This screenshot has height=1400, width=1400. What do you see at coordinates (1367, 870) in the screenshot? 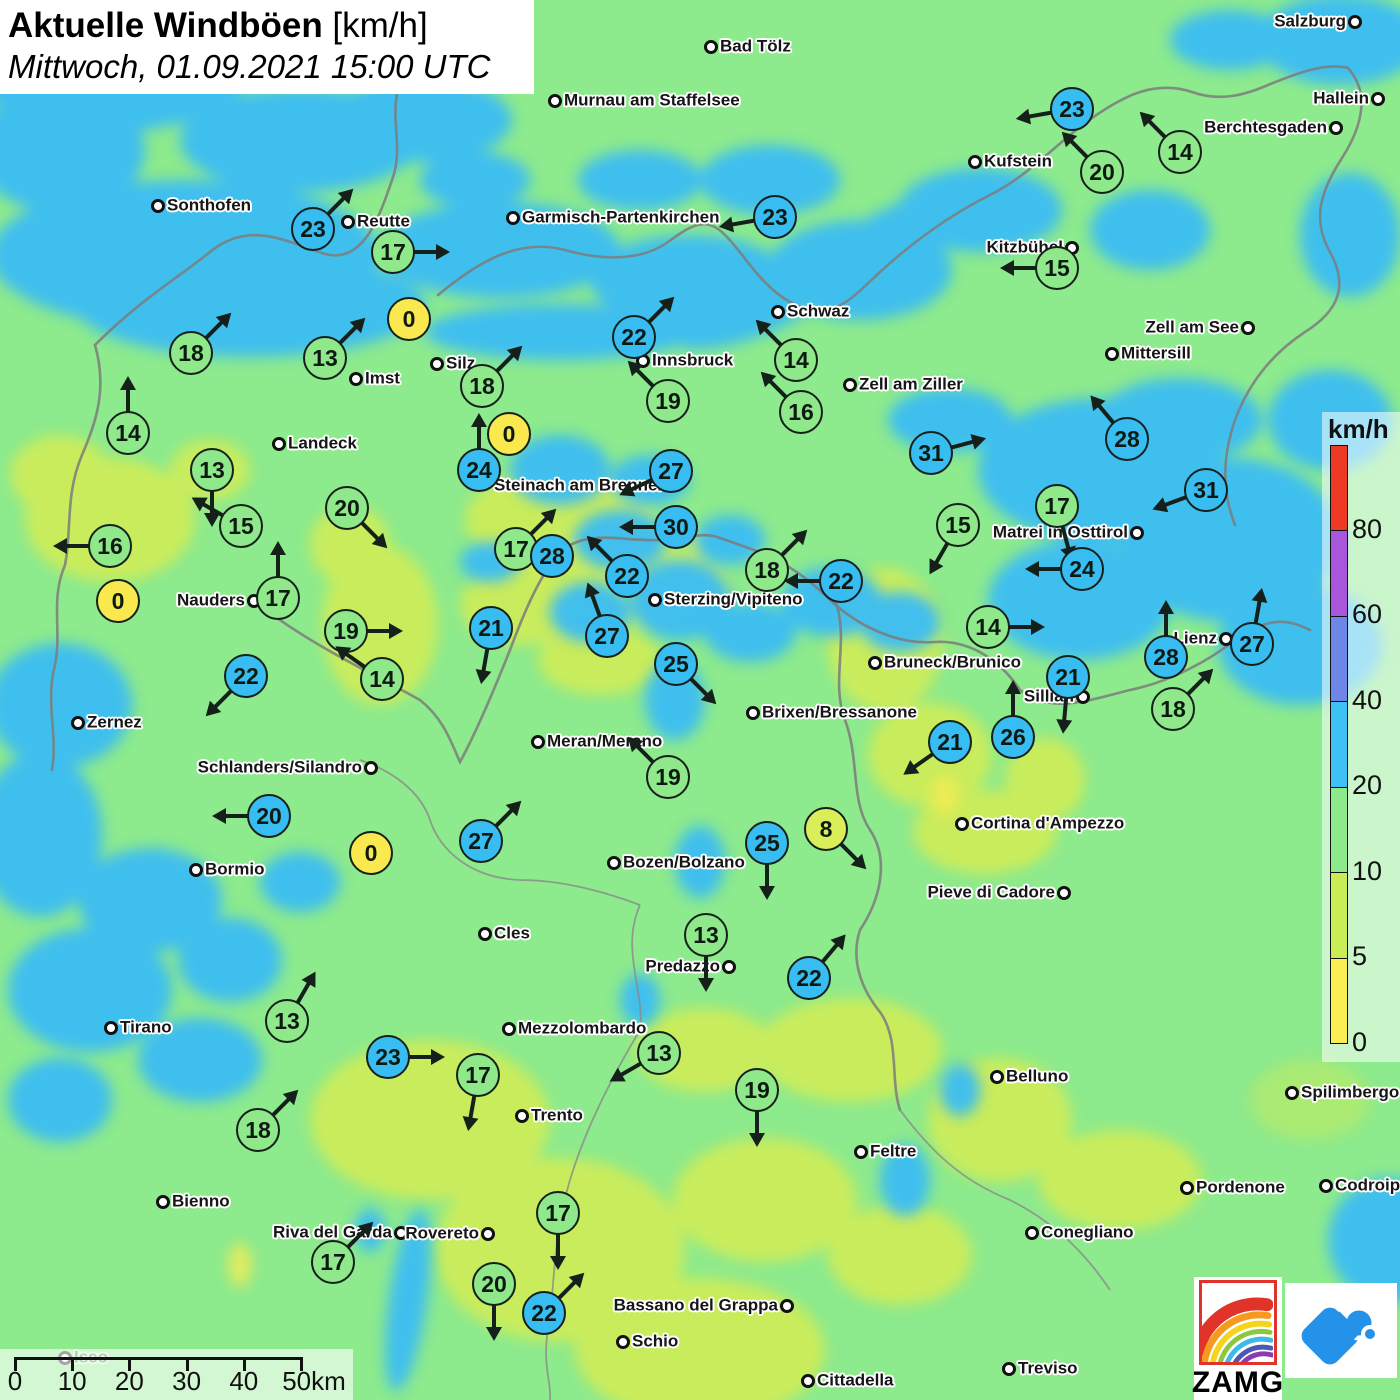
I see `legend-tick-label: 10` at bounding box center [1367, 870].